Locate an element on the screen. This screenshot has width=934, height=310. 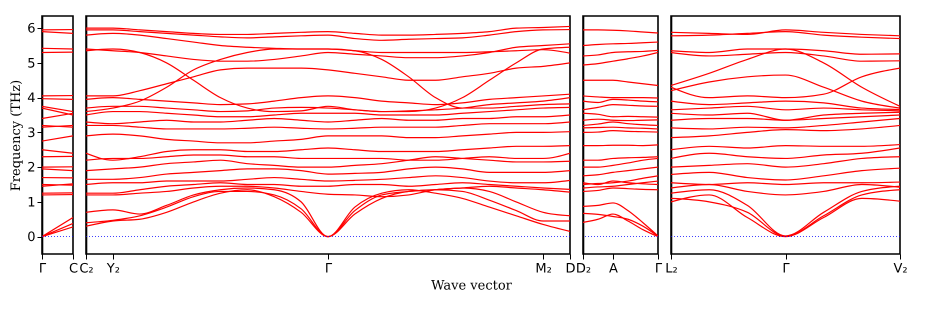
x-tick-label: V₂ is located at coordinates (900, 269).